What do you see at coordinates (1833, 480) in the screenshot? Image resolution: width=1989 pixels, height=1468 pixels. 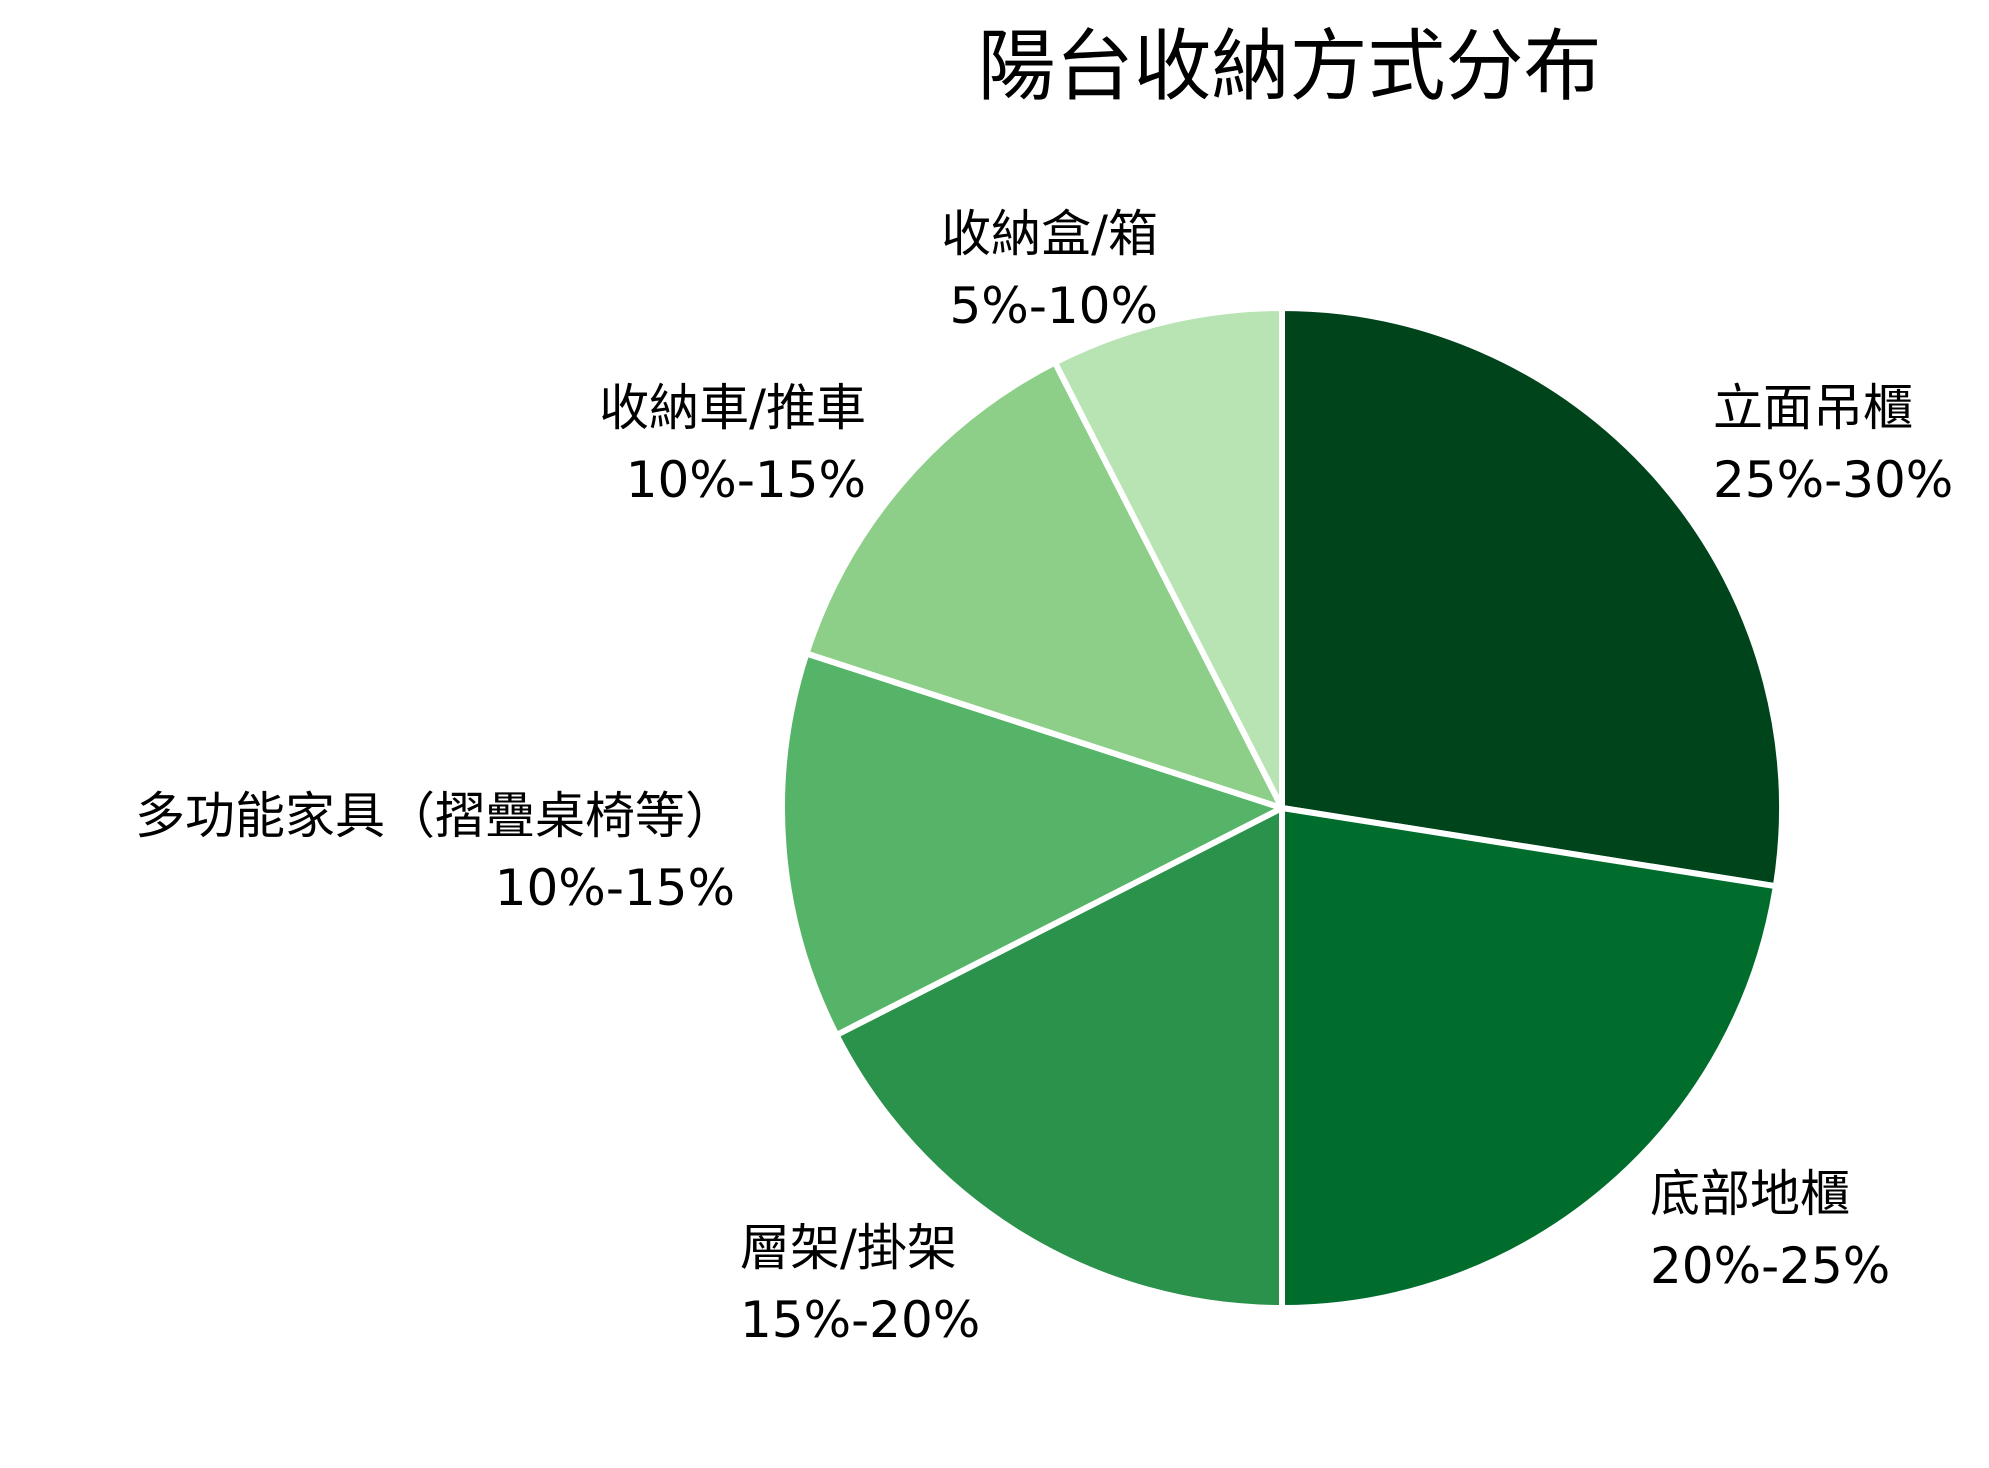 I see `label-range: 25%-30%` at bounding box center [1833, 480].